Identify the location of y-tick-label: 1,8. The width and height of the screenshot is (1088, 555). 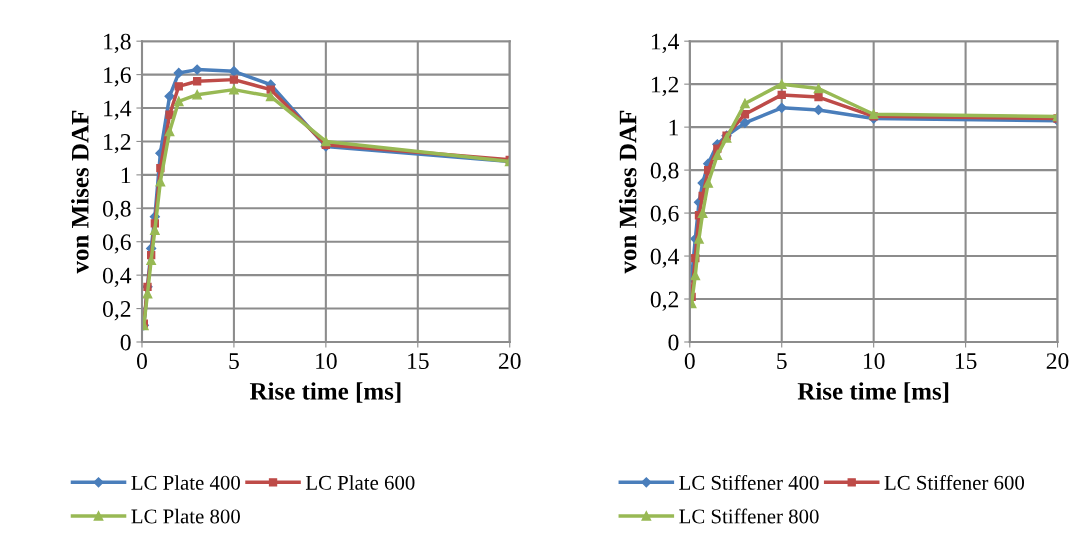
(117, 43).